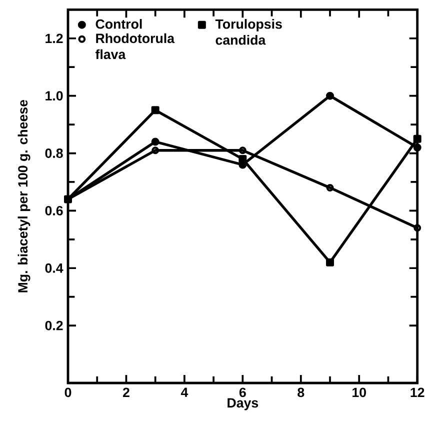  What do you see at coordinates (243, 404) in the screenshot?
I see `x-axis-title: Days` at bounding box center [243, 404].